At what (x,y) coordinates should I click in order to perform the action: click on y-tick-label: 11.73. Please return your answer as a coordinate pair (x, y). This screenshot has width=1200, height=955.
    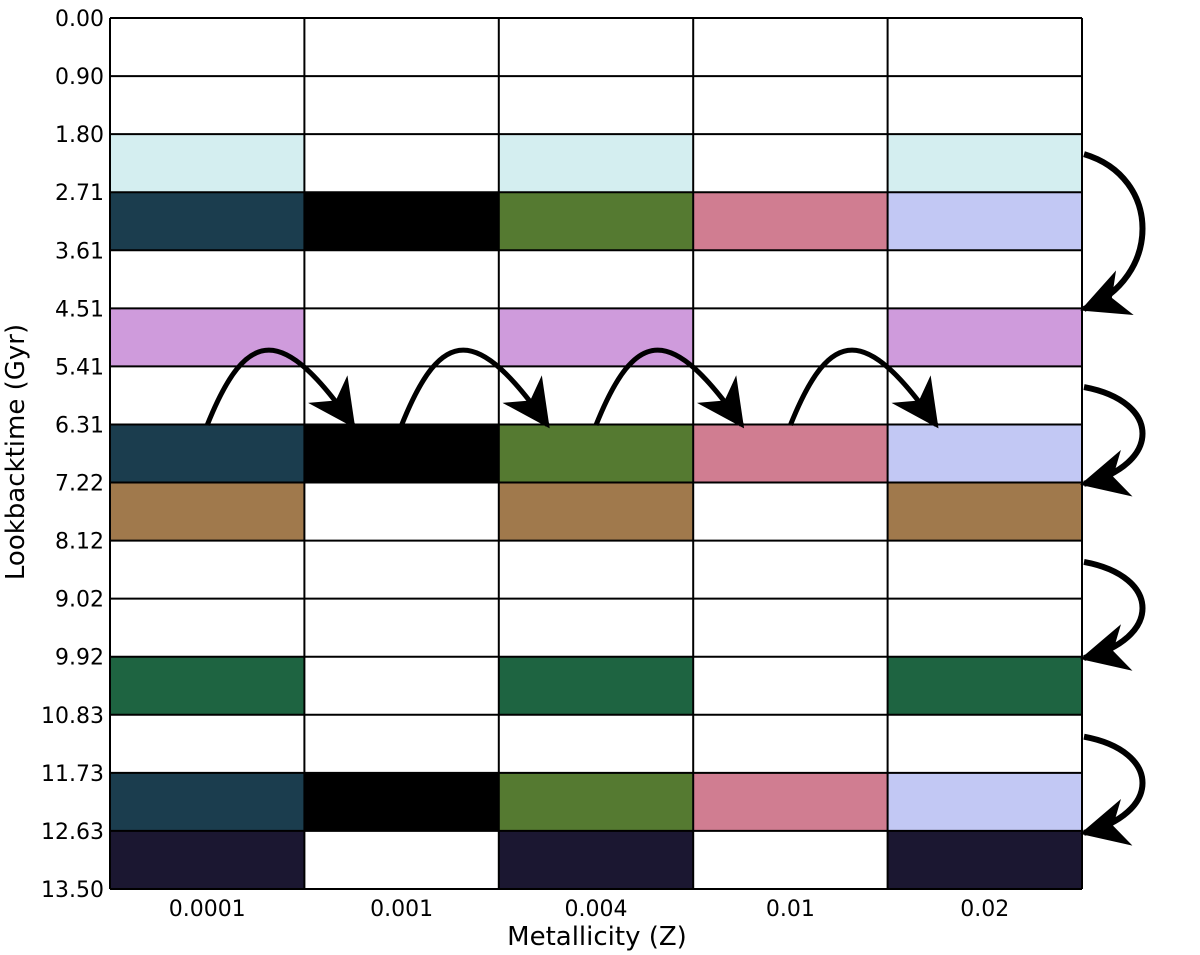
    Looking at the image, I should click on (72, 774).